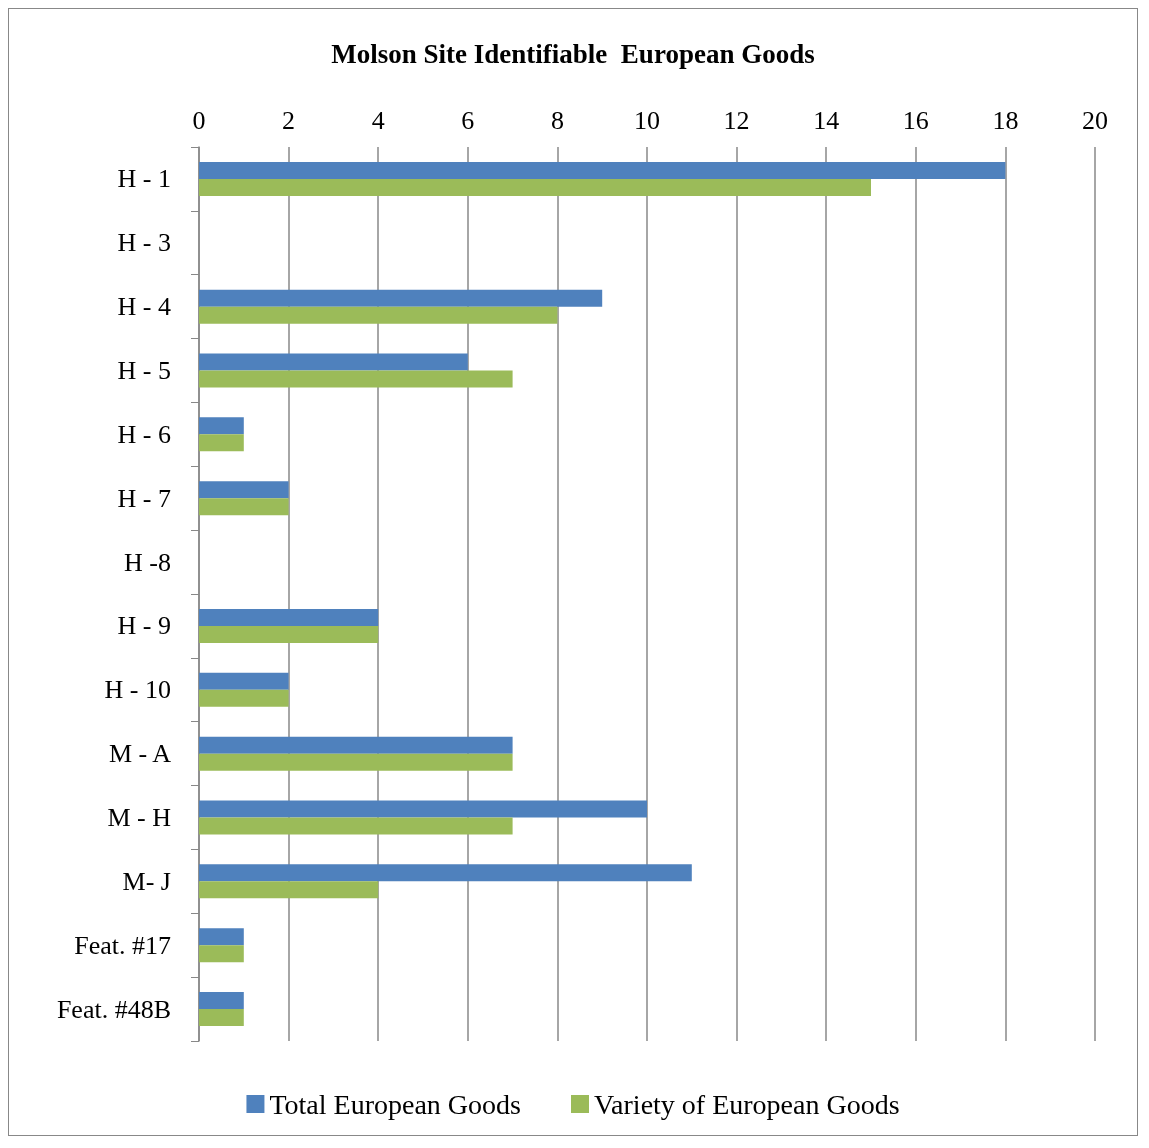 Image resolution: width=1149 pixels, height=1148 pixels. What do you see at coordinates (1095, 120) in the screenshot?
I see `x-tick-label: 20` at bounding box center [1095, 120].